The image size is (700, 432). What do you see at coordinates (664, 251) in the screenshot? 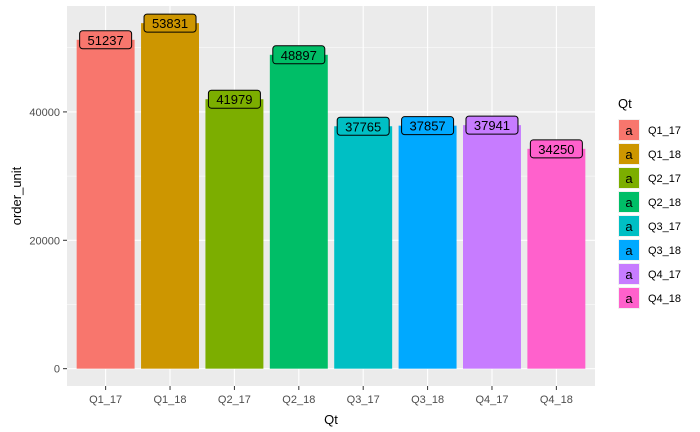
I see `legend-label: Q3_18` at bounding box center [664, 251].